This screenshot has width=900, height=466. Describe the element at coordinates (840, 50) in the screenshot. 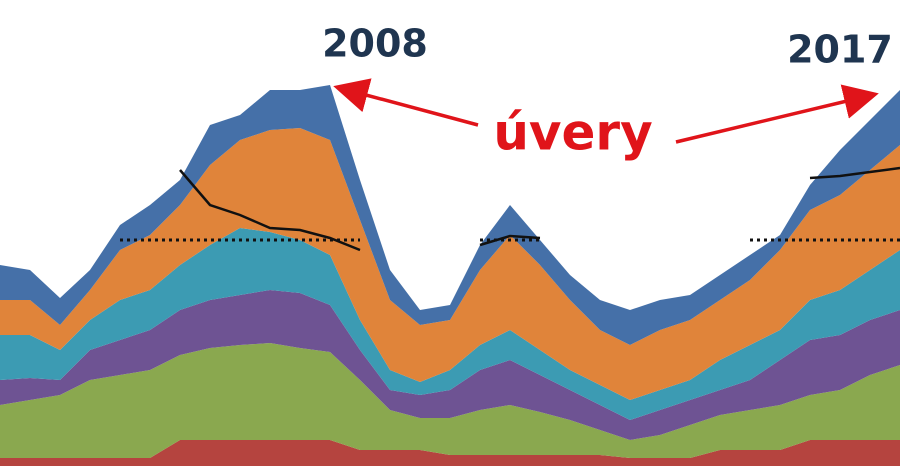

I see `annotation: 2017` at that location.